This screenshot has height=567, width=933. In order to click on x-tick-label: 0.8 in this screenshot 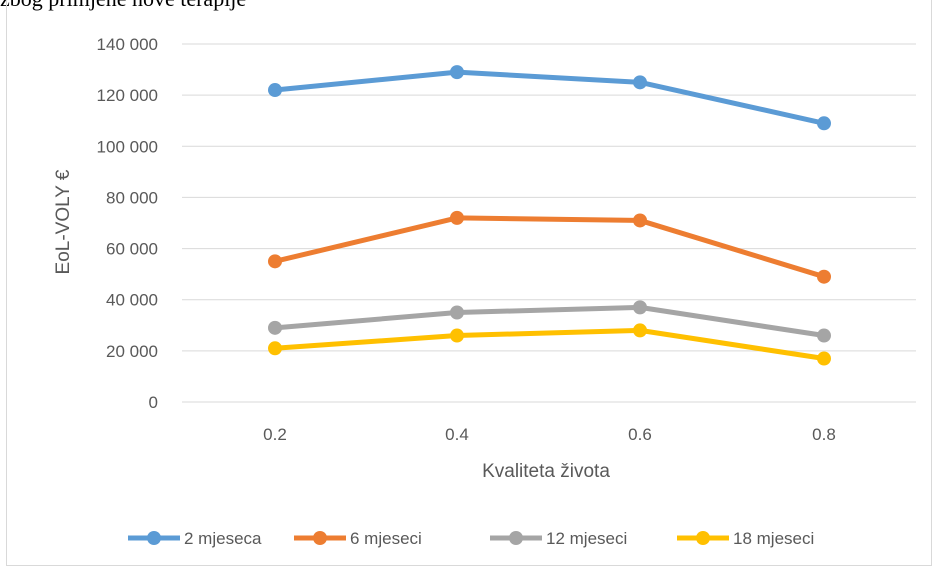, I will do `click(824, 434)`.